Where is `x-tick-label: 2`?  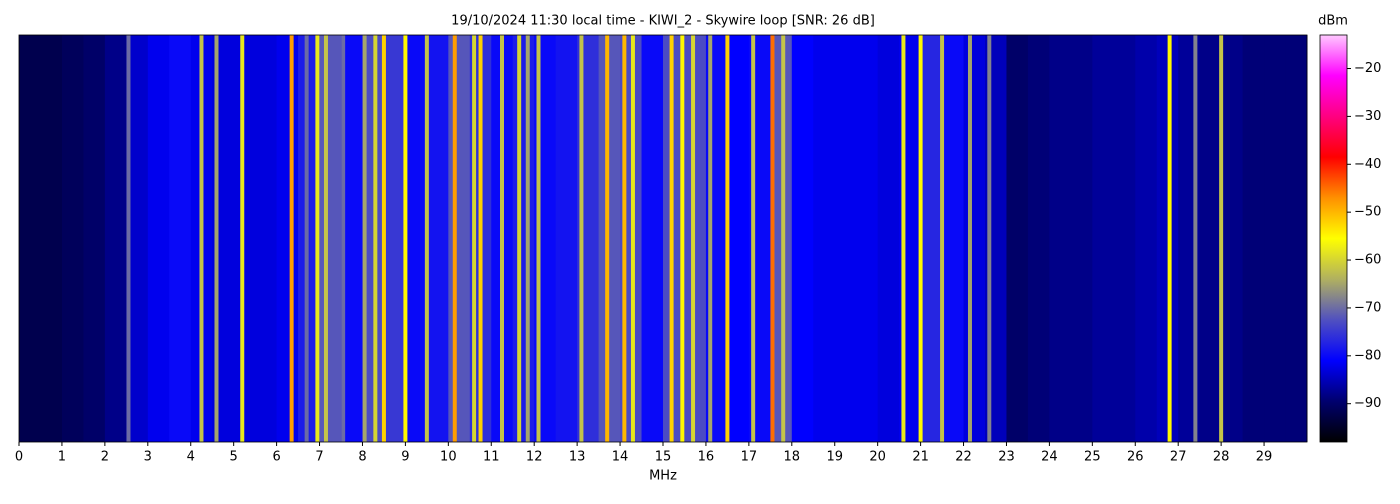 x-tick-label: 2 is located at coordinates (105, 457).